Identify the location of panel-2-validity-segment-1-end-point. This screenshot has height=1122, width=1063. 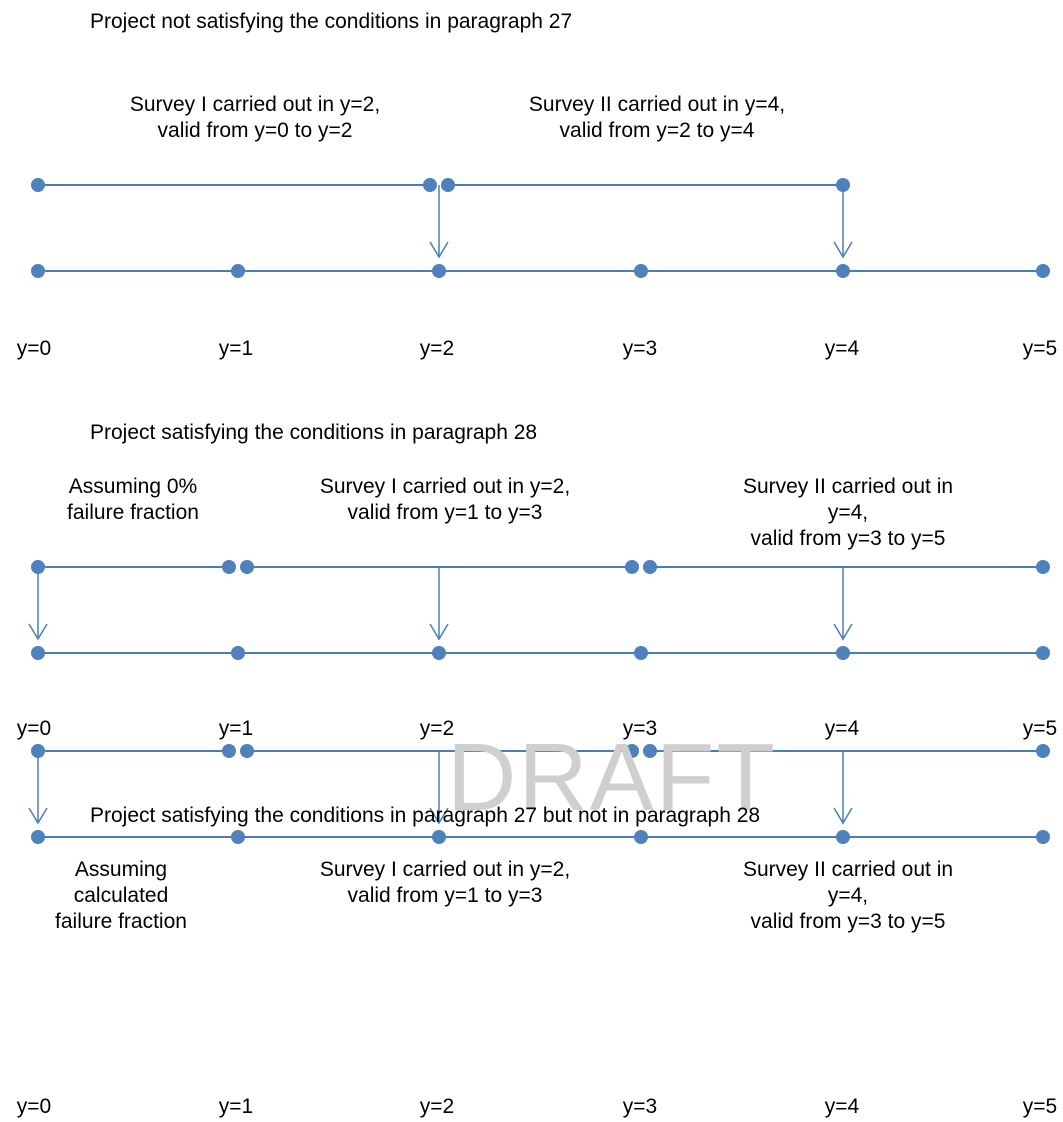
(229, 567).